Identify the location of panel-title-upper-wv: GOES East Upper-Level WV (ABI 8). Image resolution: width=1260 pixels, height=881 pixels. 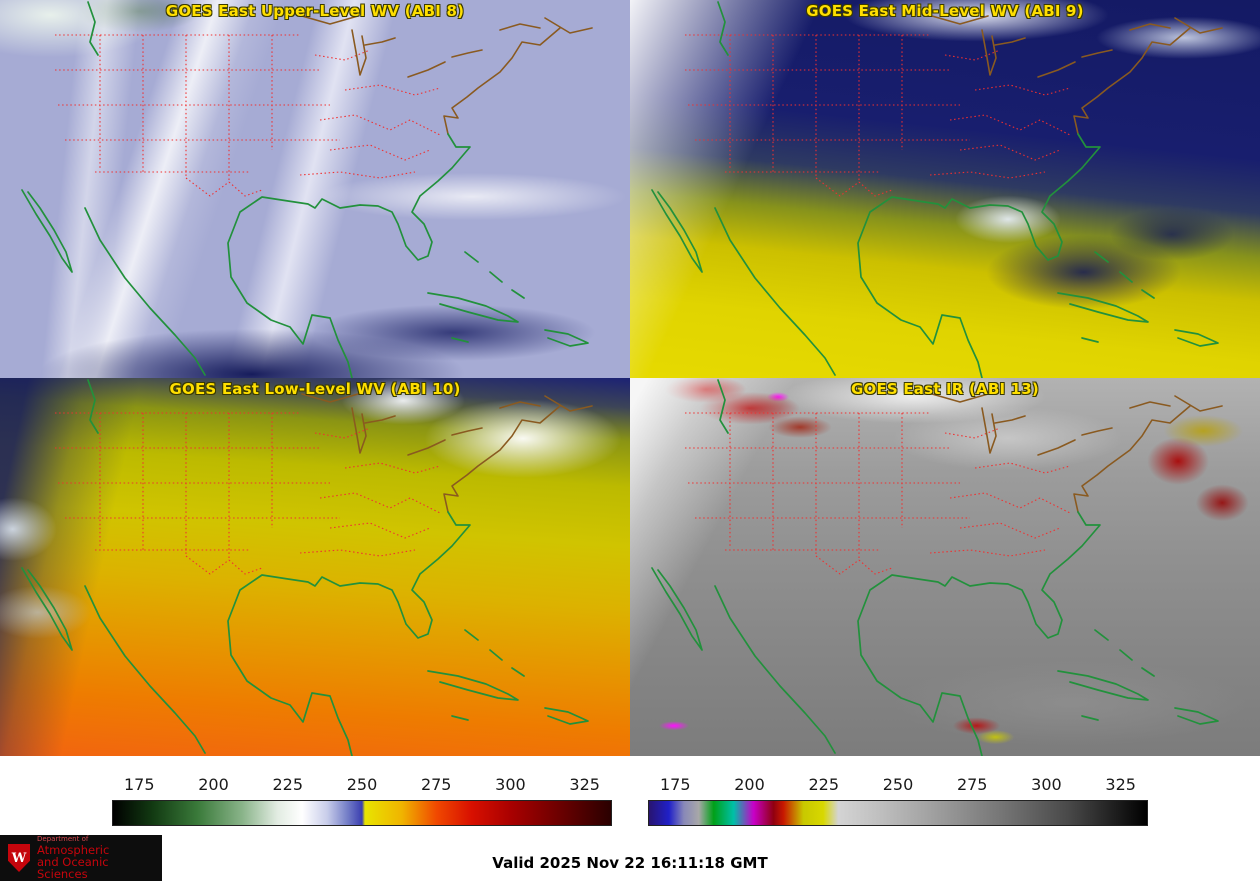
(315, 11).